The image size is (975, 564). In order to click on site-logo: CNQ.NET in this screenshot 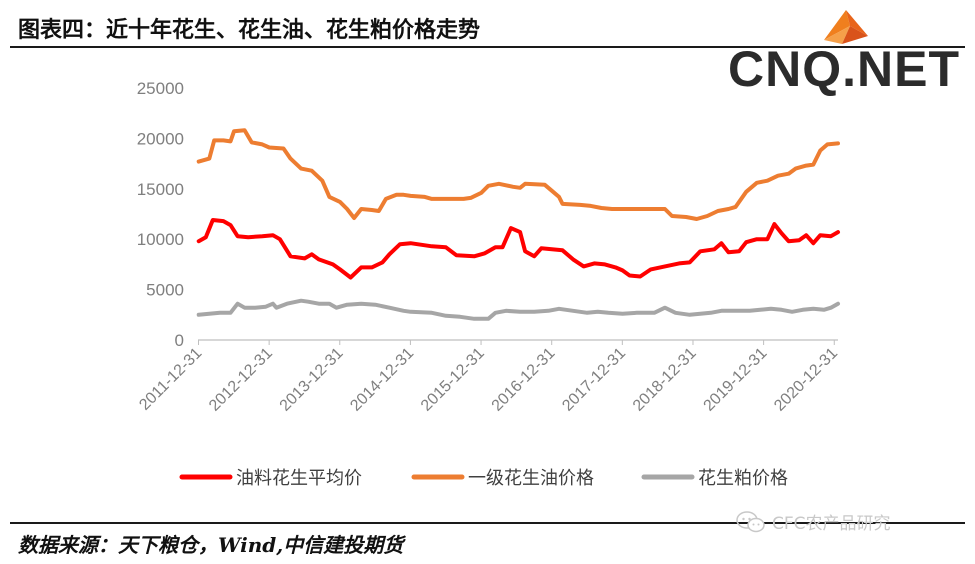, I will do `click(850, 51)`.